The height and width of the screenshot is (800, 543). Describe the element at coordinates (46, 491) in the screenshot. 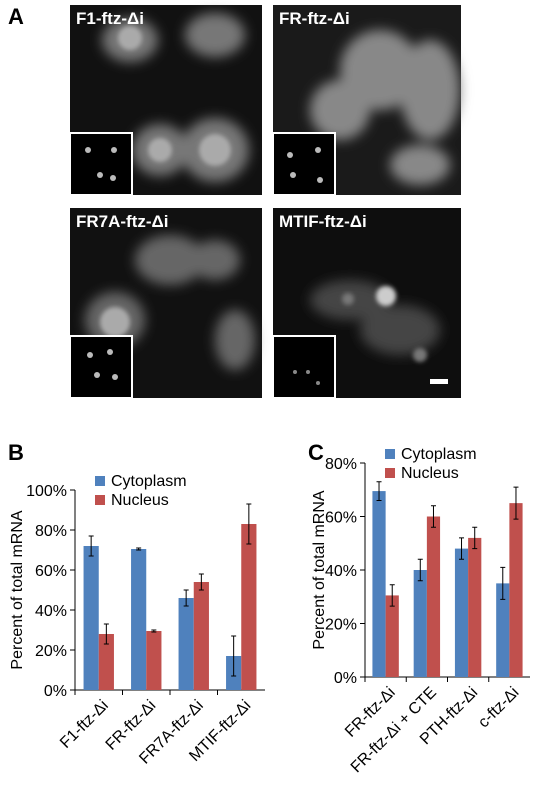

I see `y-tick-label: 100%` at that location.